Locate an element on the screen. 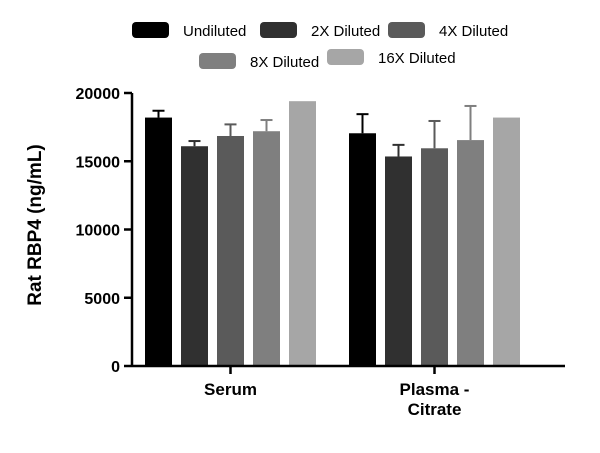  x-axis: Serum Plasma -Citrate is located at coordinates (348, 391).